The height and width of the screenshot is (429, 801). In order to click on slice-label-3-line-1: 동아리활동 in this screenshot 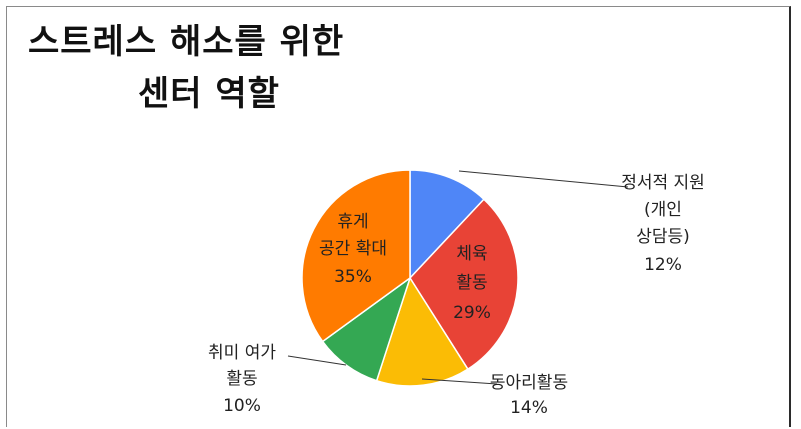, I will do `click(529, 383)`.